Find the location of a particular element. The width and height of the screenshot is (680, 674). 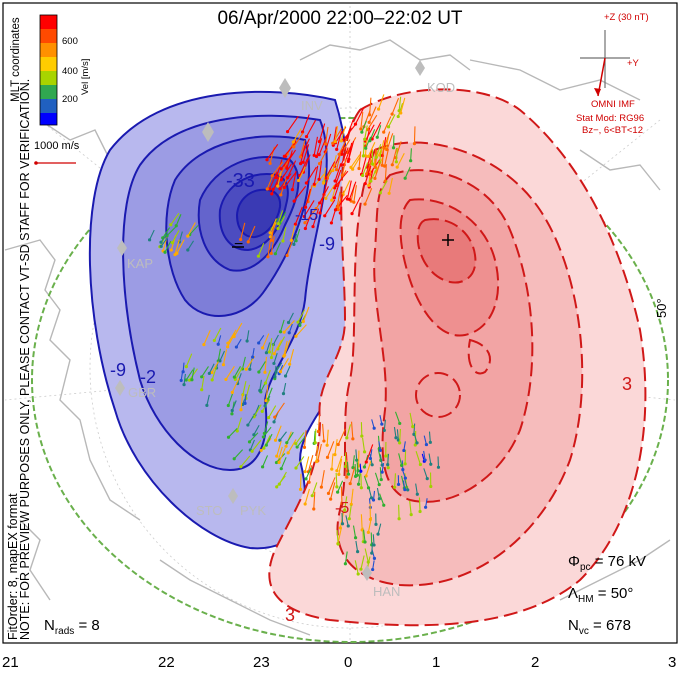

station-label-sto: STO is located at coordinates (209, 510).